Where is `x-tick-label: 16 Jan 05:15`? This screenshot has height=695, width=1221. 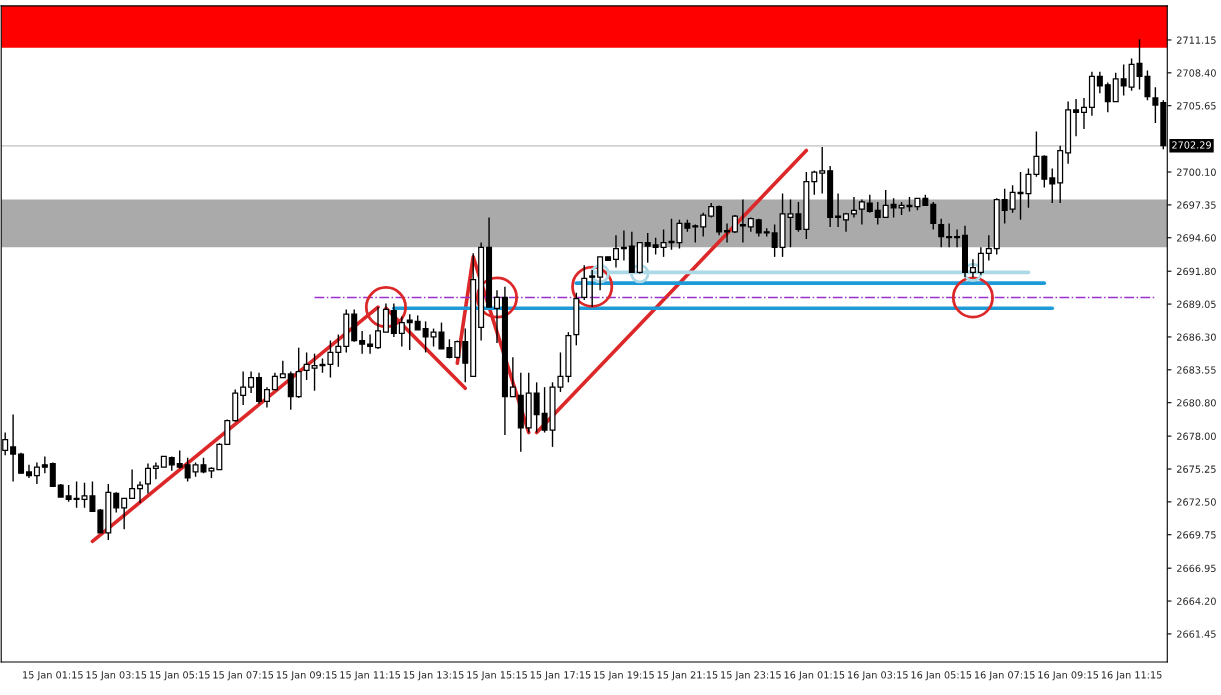
x-tick-label: 16 Jan 05:15 is located at coordinates (941, 676).